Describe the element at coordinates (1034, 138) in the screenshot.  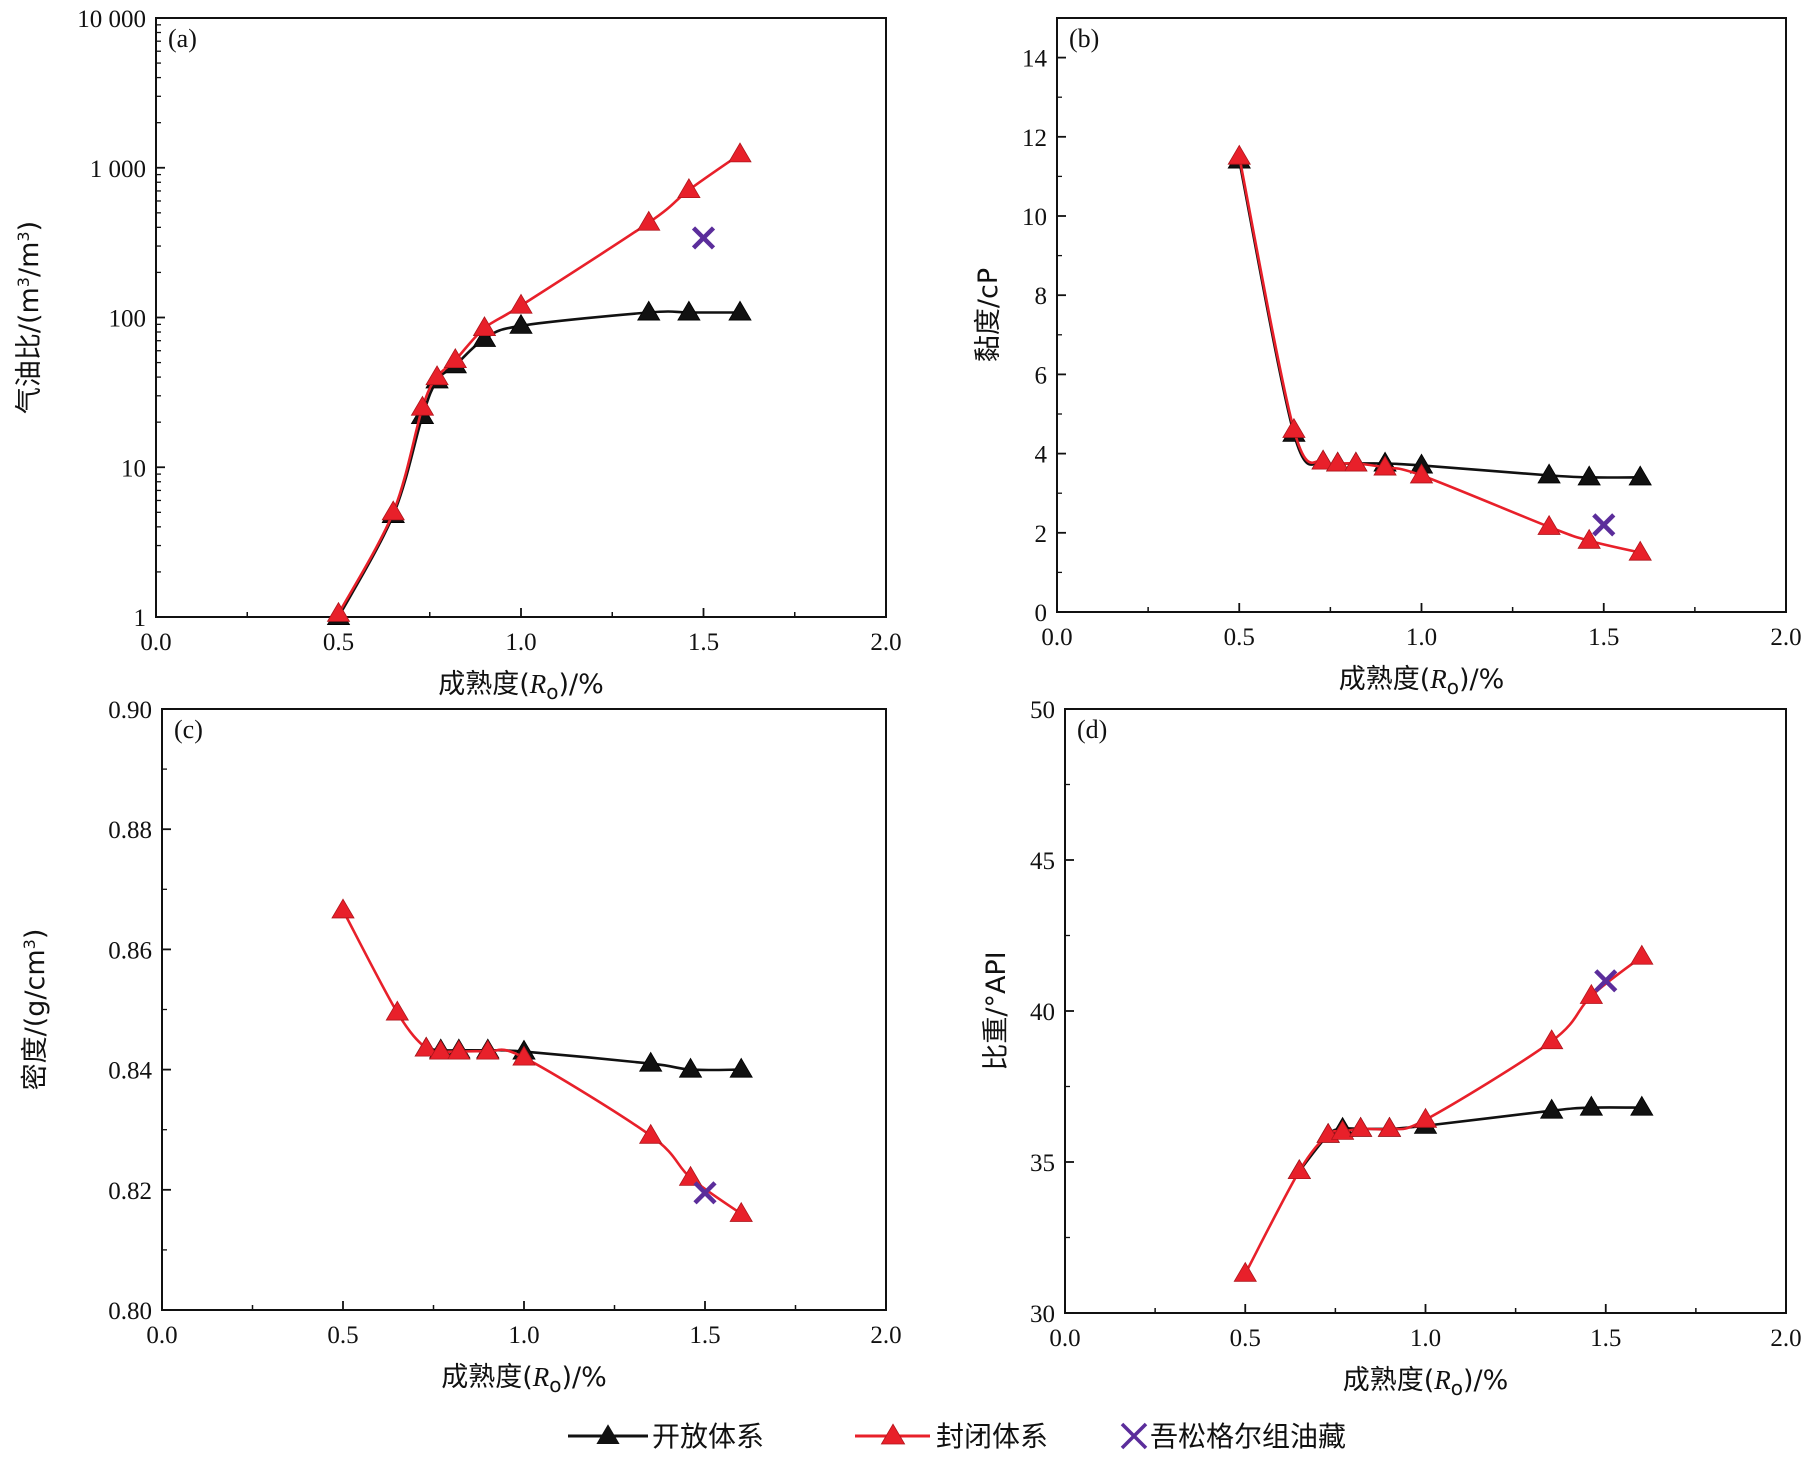
I see `panel-b-ytick-label: 12` at that location.